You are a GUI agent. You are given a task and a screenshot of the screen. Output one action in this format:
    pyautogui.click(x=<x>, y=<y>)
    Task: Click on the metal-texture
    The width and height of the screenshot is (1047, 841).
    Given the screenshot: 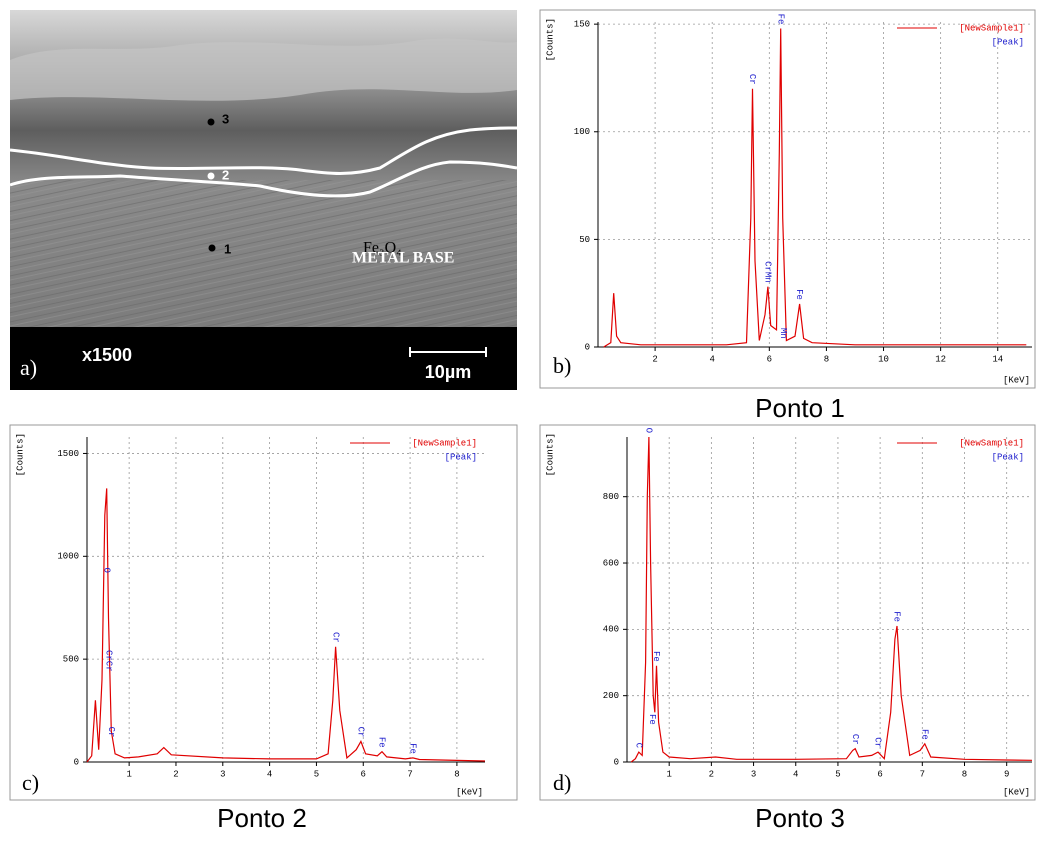 What is the action you would take?
    pyautogui.click(x=263, y=253)
    